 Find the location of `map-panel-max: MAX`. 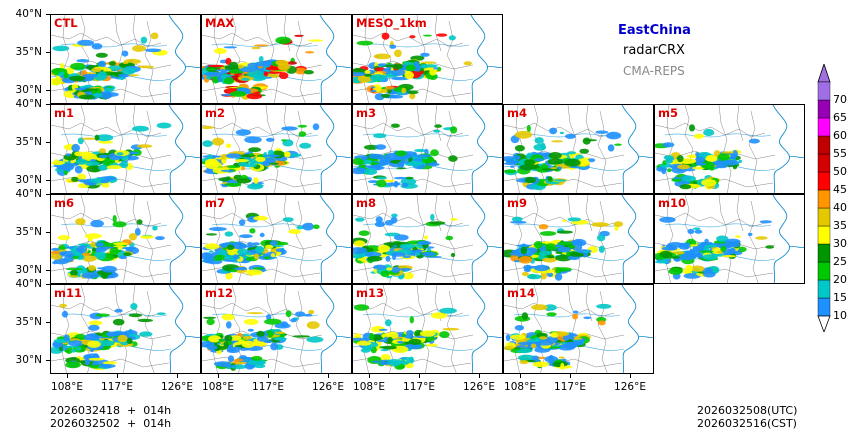

map-panel-max: MAX is located at coordinates (276, 59).